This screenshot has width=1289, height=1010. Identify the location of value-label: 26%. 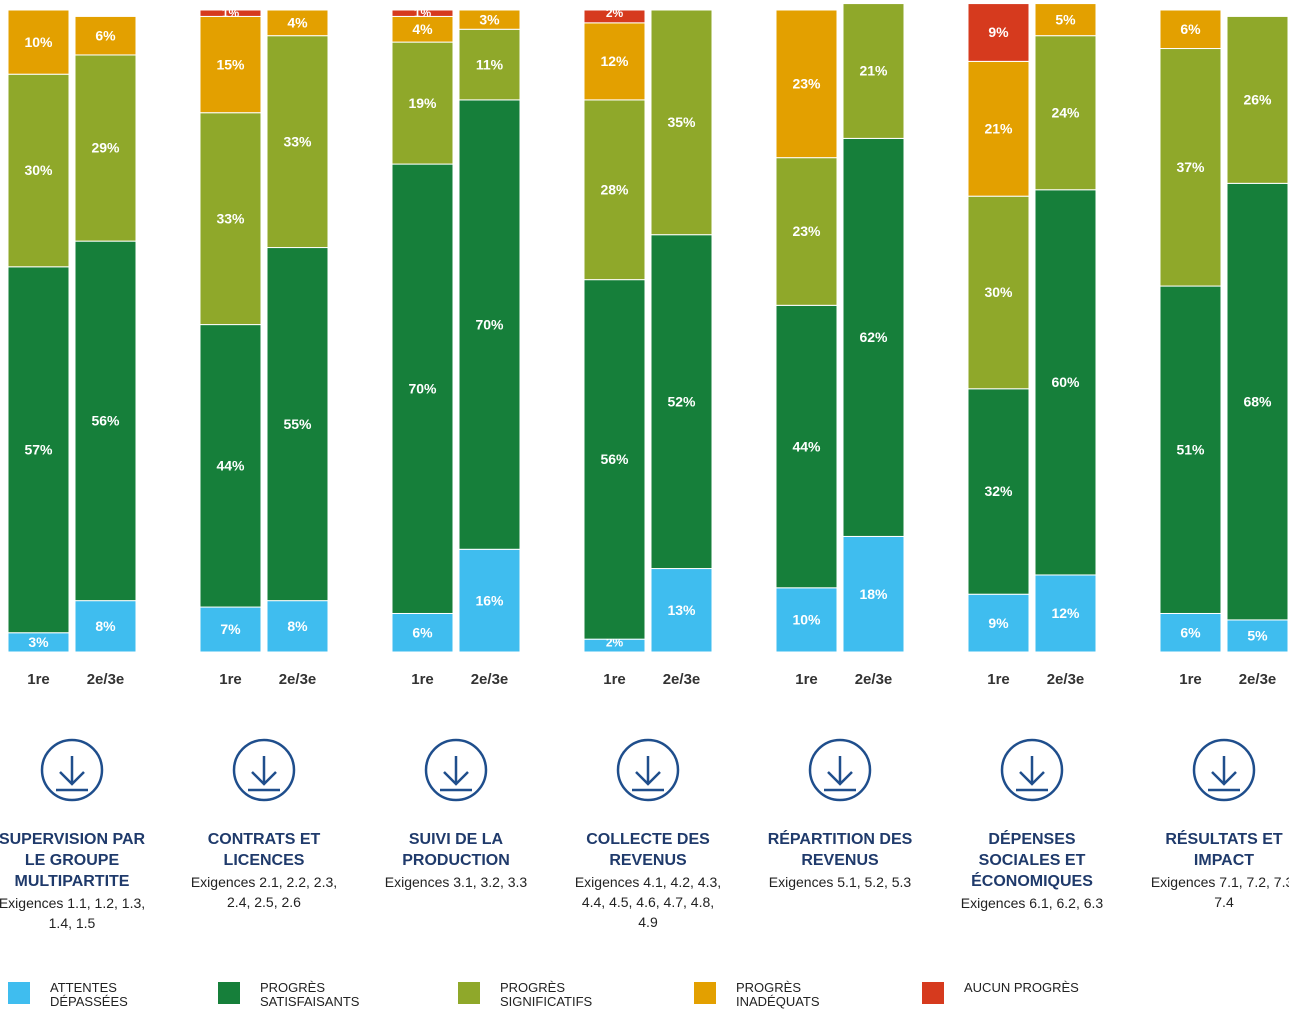
(1257, 100).